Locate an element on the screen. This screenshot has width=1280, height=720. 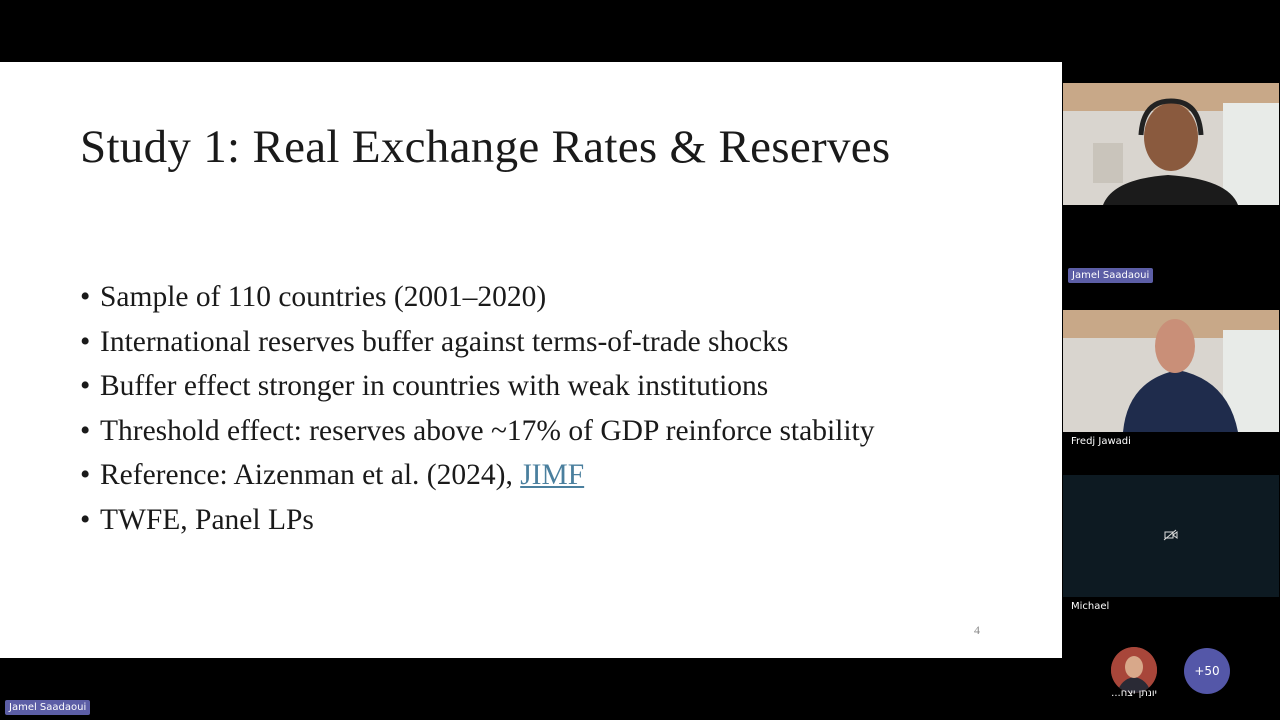
page-number: 4 is located at coordinates (977, 630).